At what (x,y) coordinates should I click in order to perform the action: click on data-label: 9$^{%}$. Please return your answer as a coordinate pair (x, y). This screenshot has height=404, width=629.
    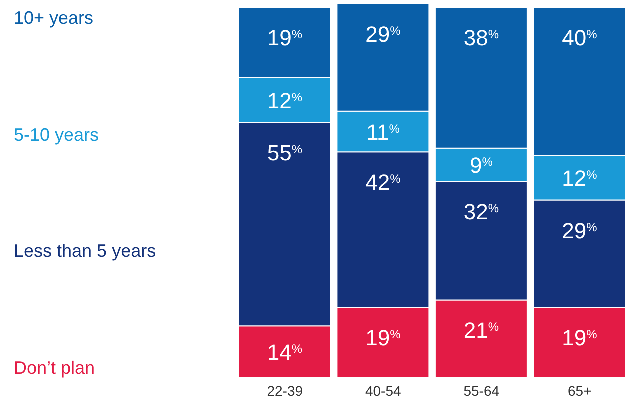
    Looking at the image, I should click on (482, 165).